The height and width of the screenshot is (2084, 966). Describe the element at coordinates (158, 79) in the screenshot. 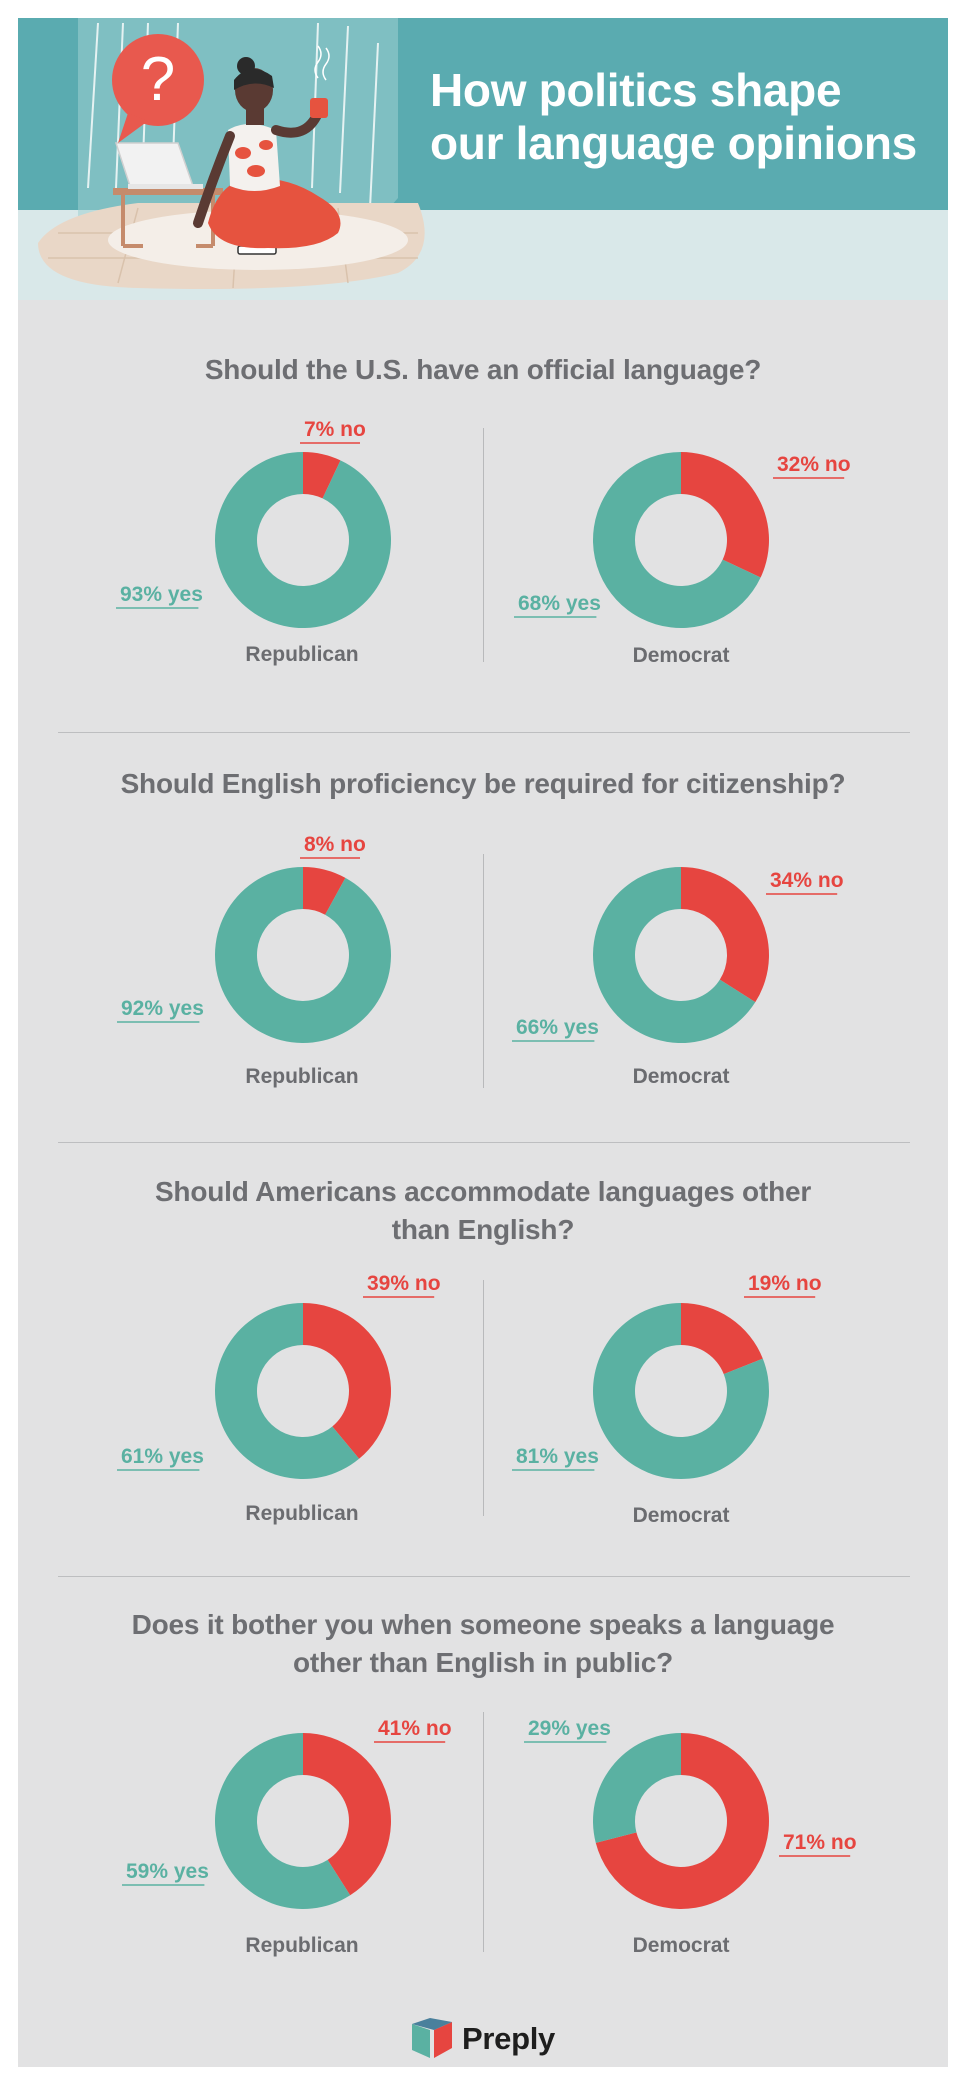

I see `question-bubble-icon: ?` at that location.